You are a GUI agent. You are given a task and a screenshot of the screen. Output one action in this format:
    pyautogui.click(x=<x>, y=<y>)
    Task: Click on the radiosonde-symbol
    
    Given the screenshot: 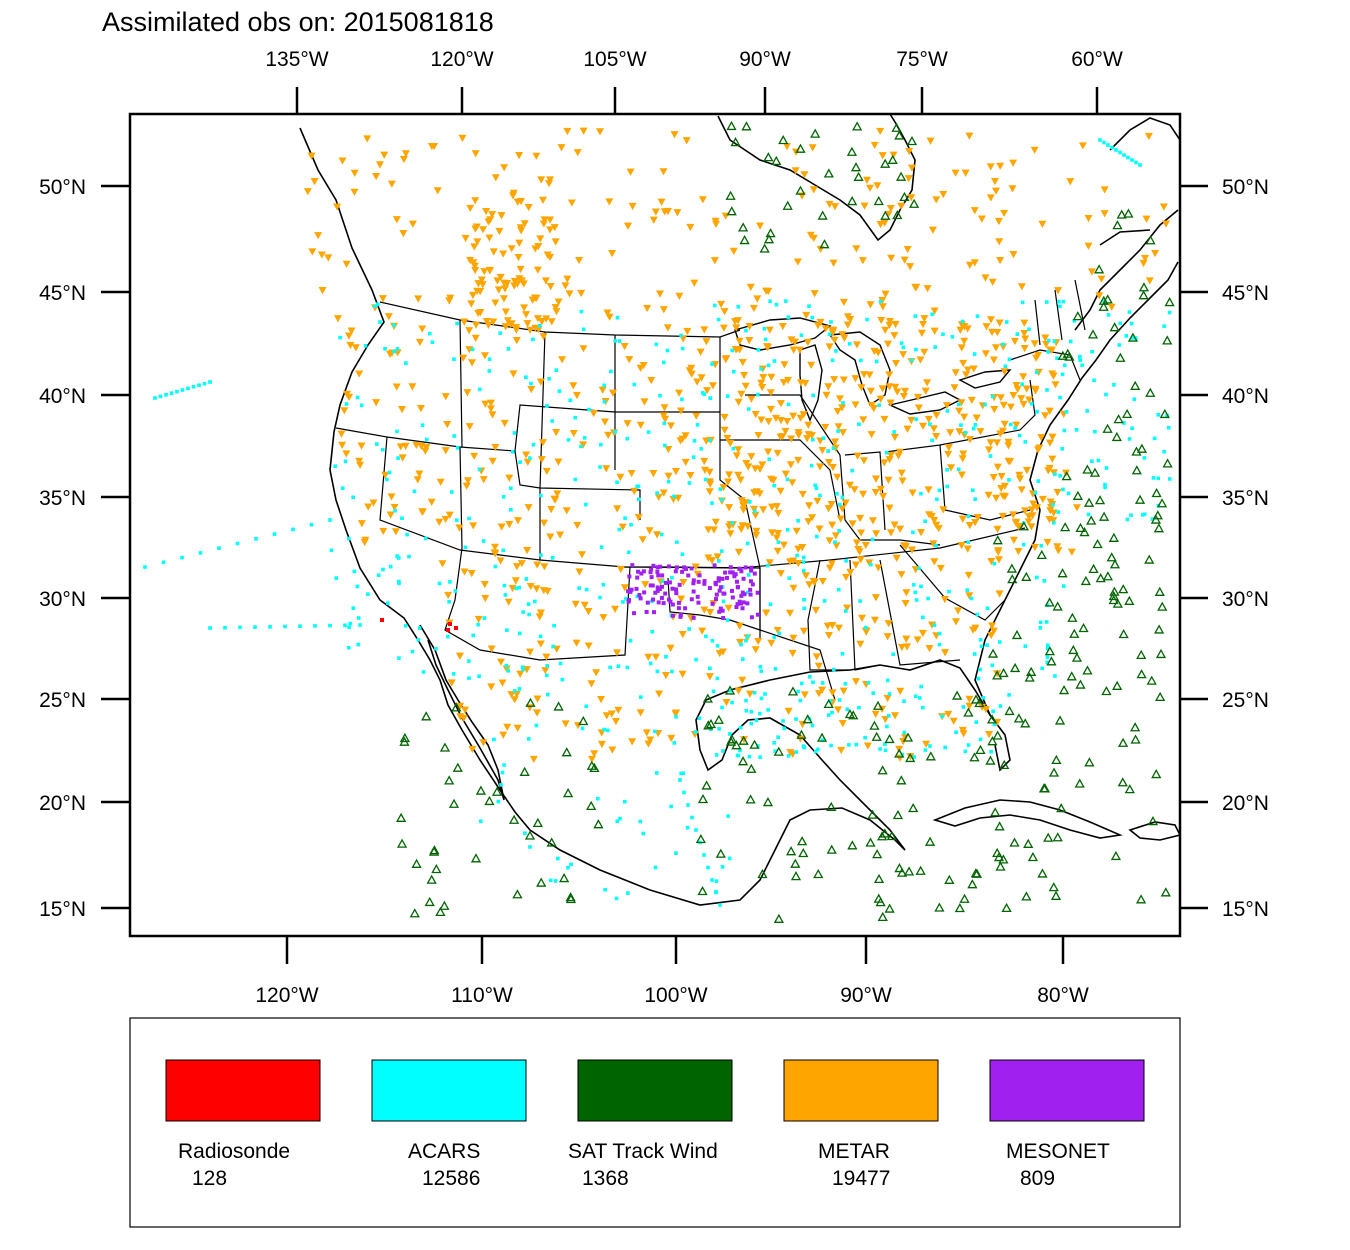 What is the action you would take?
    pyautogui.click(x=448, y=630)
    